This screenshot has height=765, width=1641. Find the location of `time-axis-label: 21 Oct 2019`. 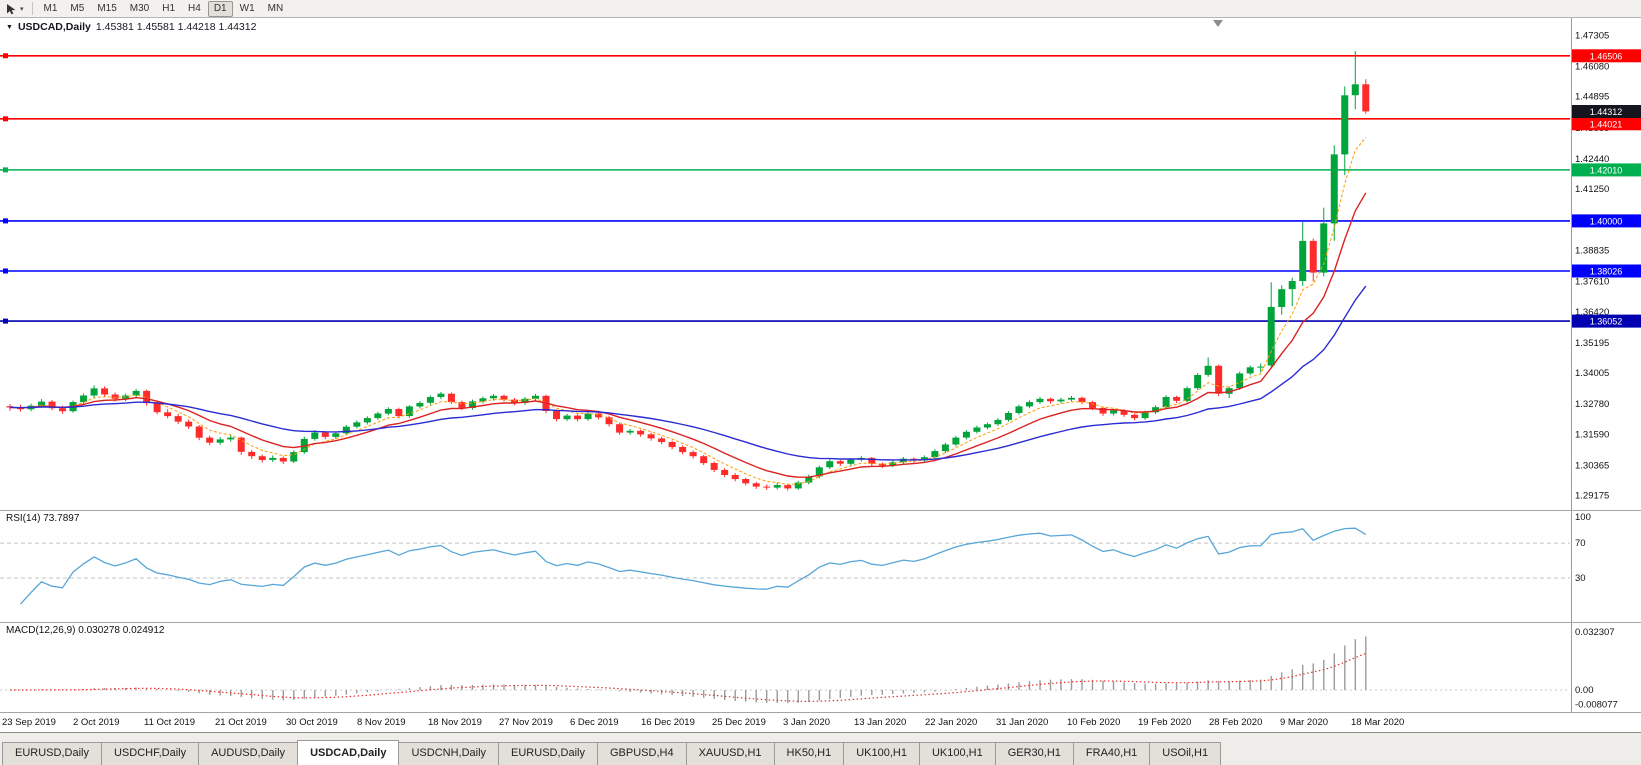

time-axis-label: 21 Oct 2019 is located at coordinates (241, 722).